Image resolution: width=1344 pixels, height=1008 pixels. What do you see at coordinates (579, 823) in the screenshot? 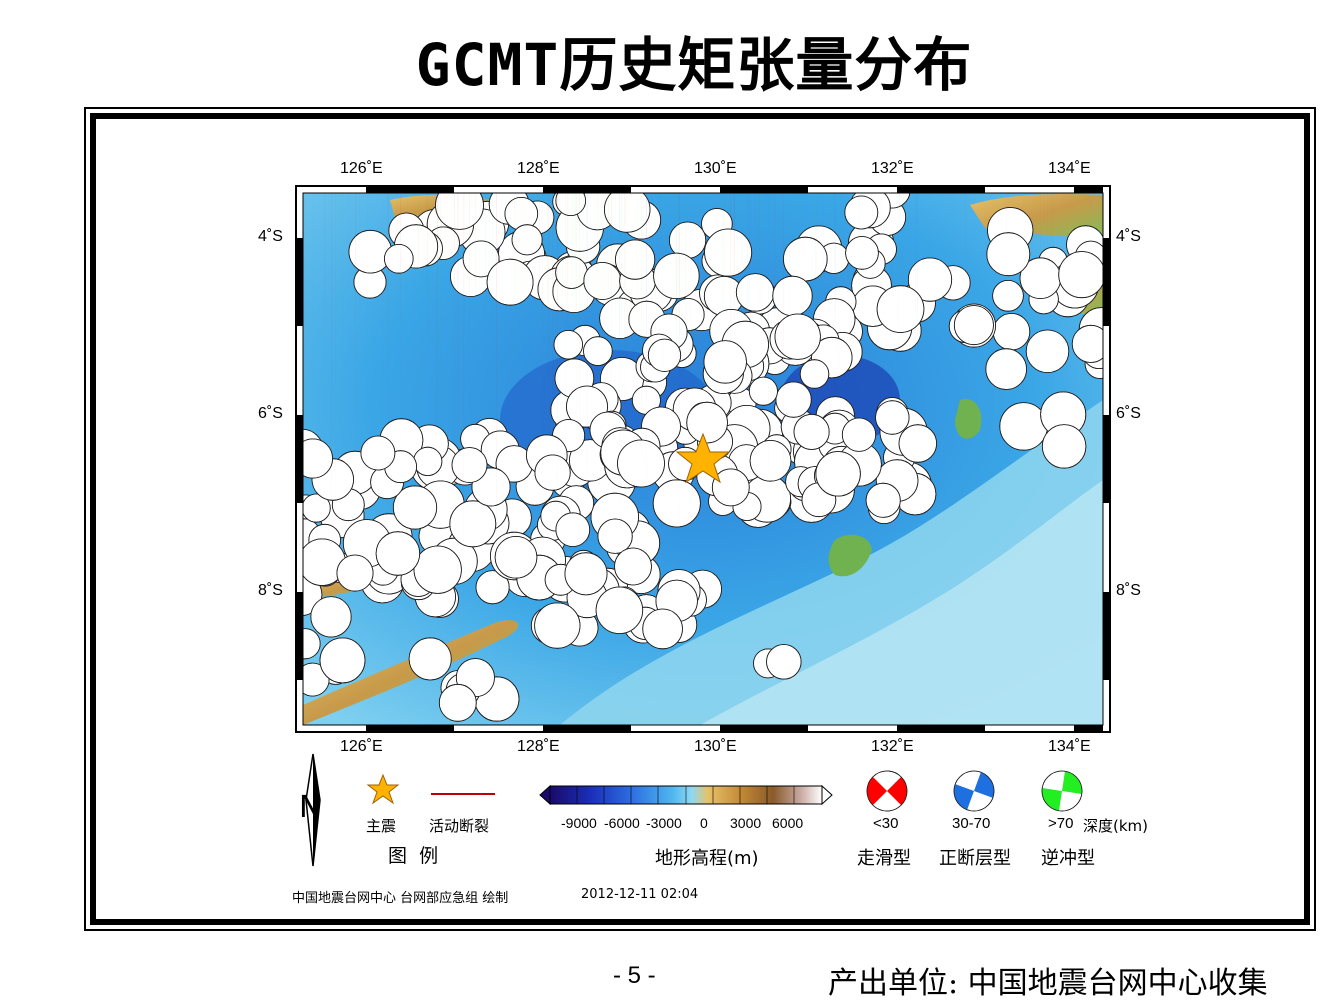
I see `elevation-tick: -9000` at bounding box center [579, 823].